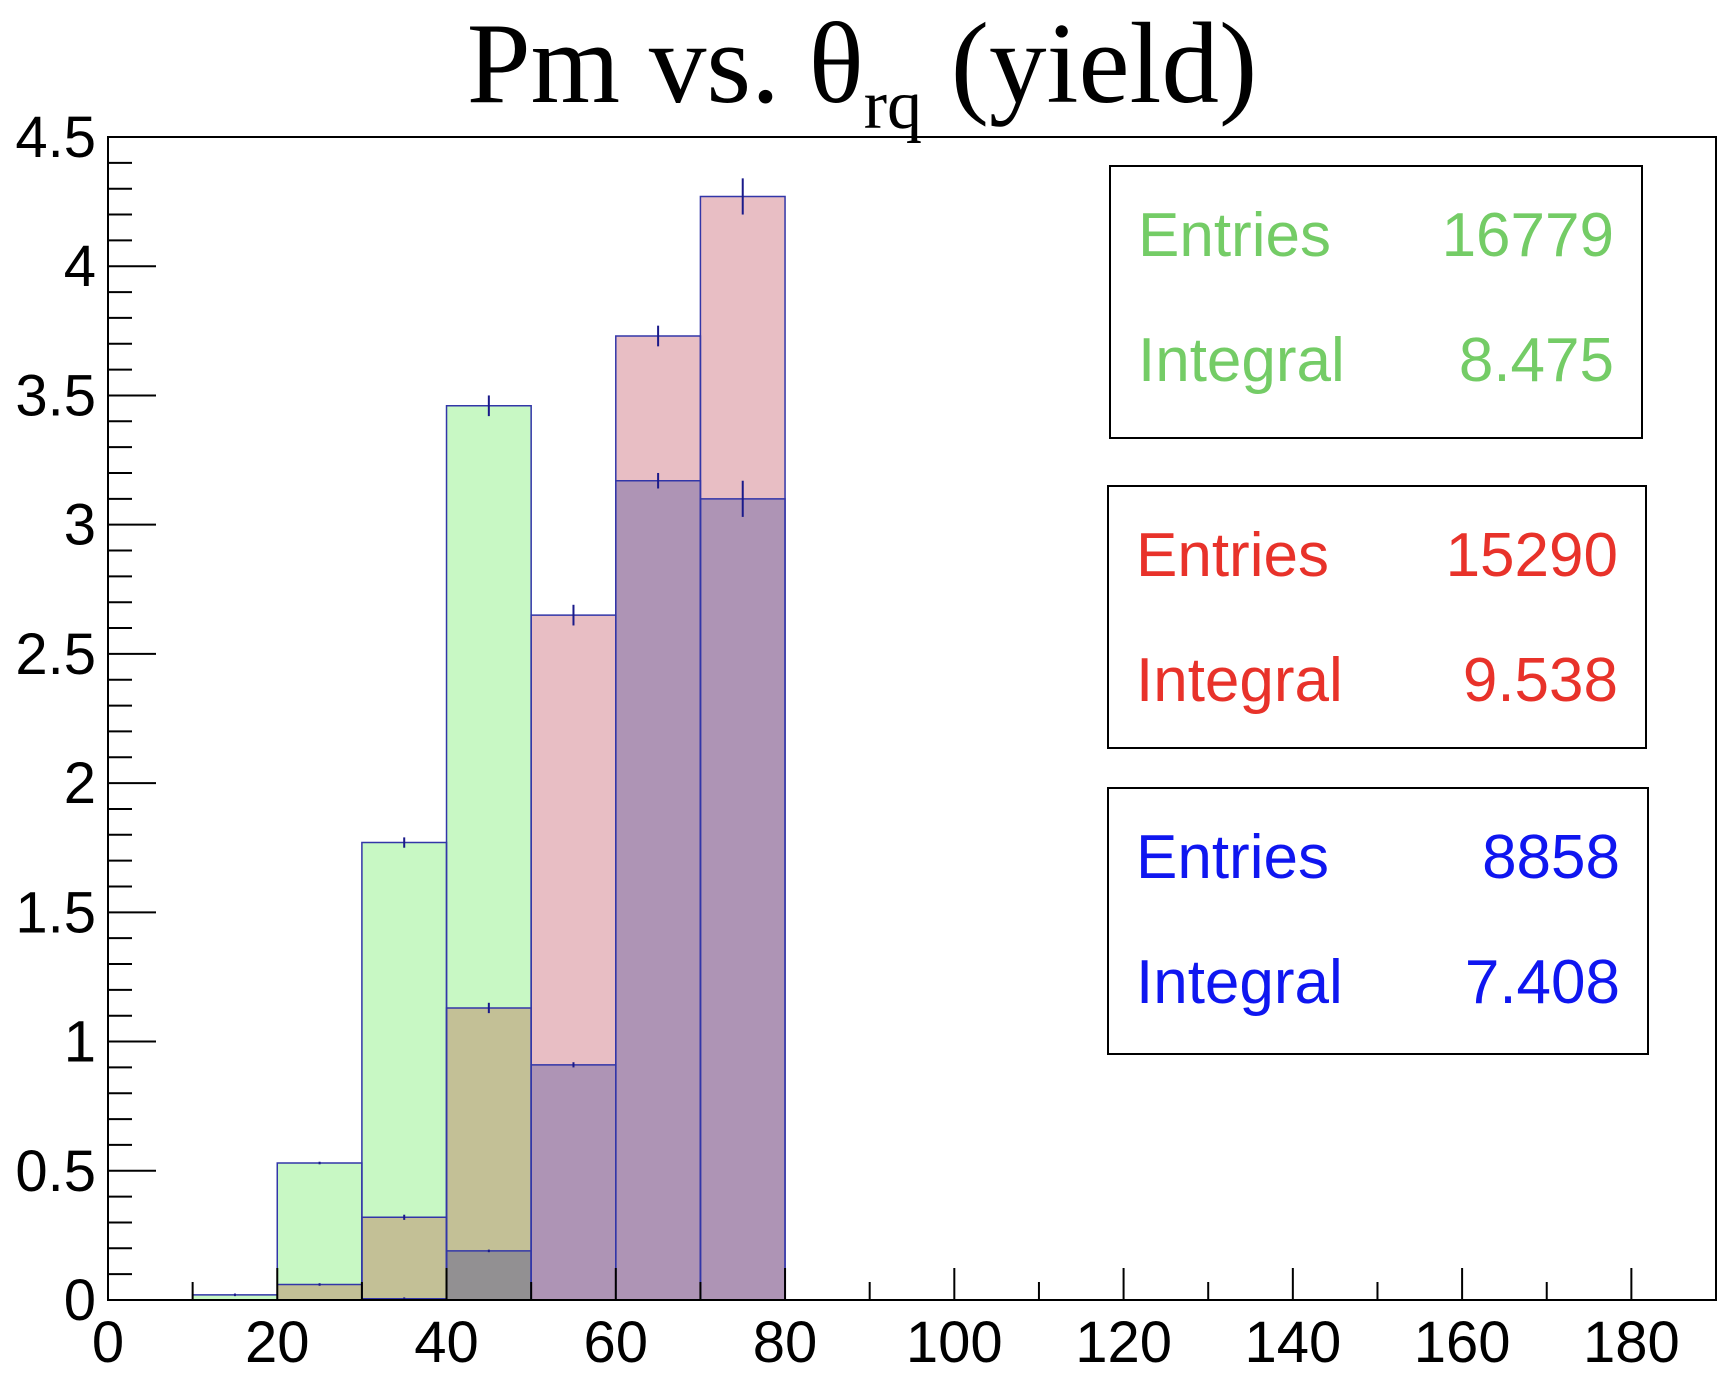  Describe the element at coordinates (1528, 235) in the screenshot. I see `stat-entries-value: 16779` at that location.